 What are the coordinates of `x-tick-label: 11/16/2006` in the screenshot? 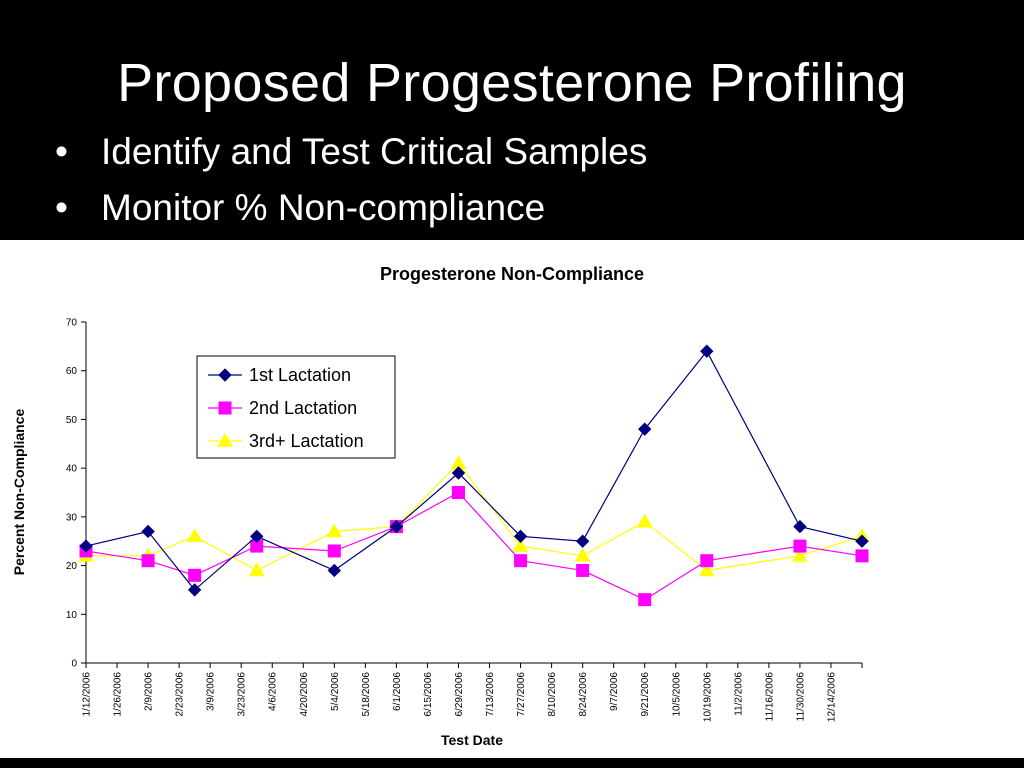 It's located at (769, 697).